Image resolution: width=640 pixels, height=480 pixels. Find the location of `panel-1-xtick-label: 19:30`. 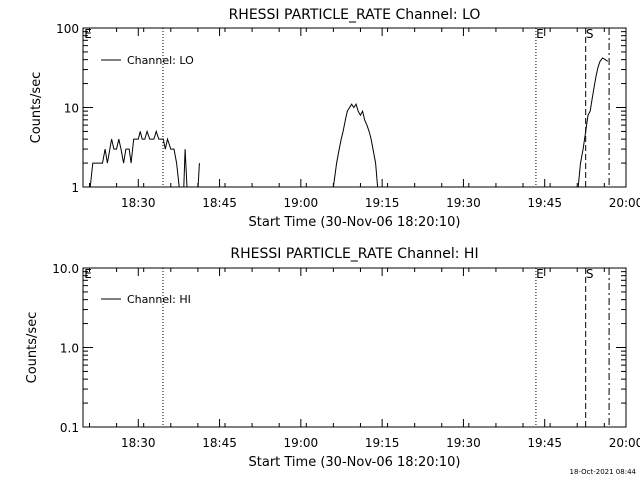

panel-1-xtick-label: 19:30 is located at coordinates (463, 203).